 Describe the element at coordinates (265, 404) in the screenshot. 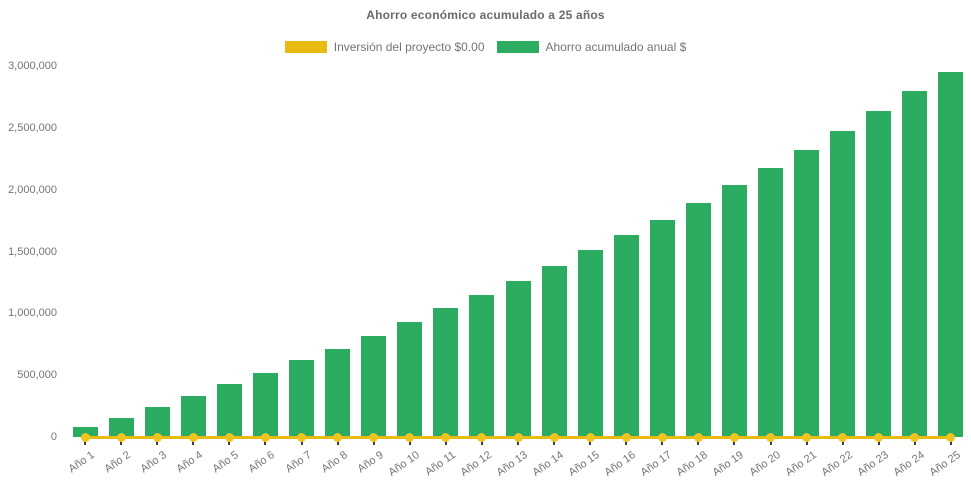

I see `bar-año-6` at that location.